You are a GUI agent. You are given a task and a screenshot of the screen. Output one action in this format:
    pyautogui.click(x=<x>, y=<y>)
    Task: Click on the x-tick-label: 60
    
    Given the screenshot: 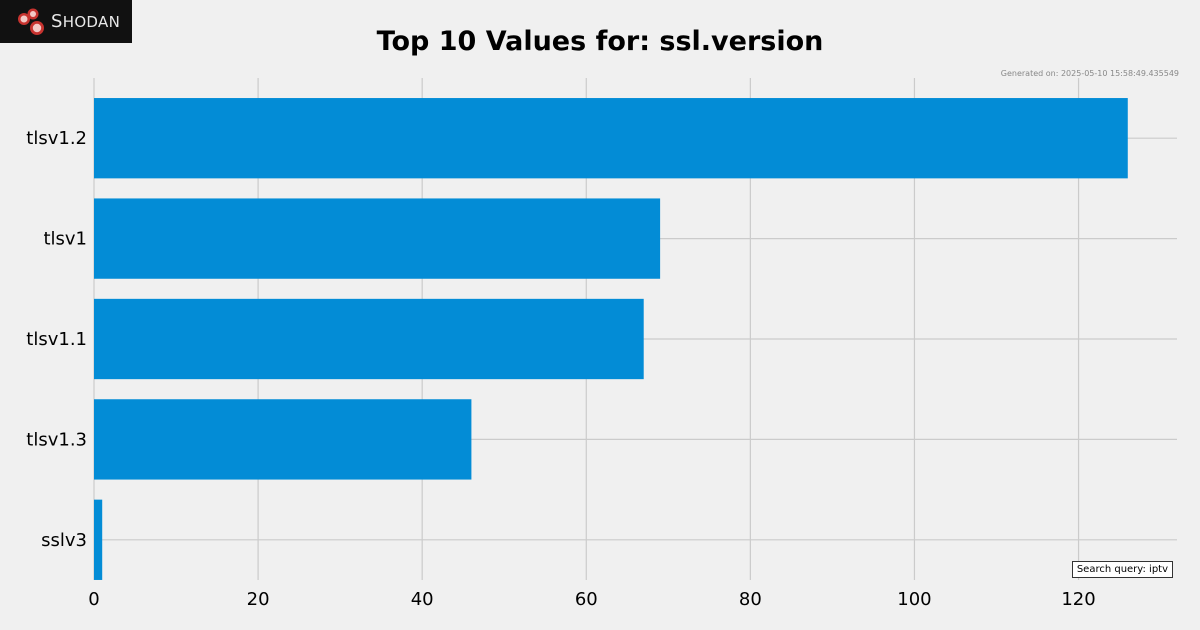 What is the action you would take?
    pyautogui.click(x=586, y=599)
    